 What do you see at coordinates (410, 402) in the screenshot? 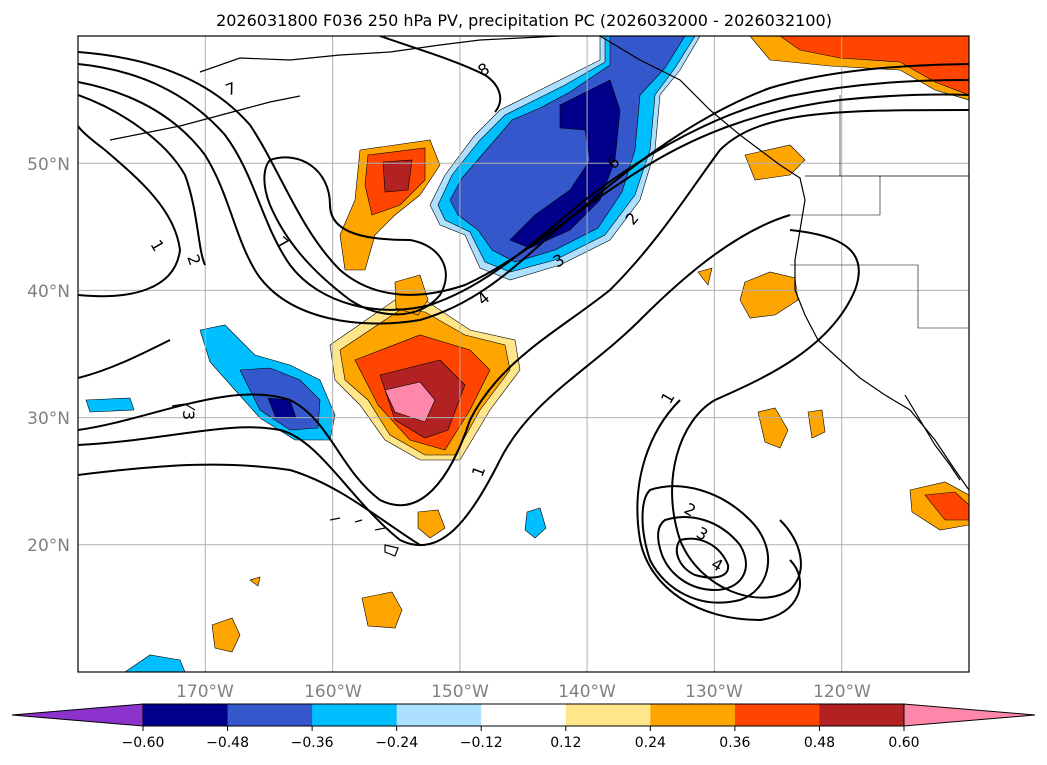
I see `precip-blob-central-pink` at bounding box center [410, 402].